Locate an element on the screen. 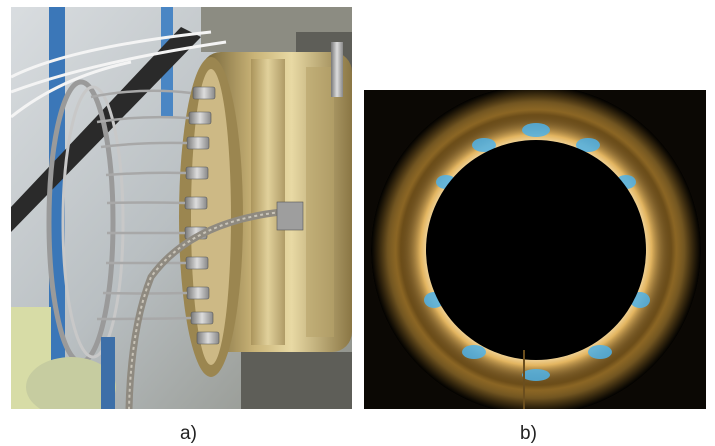 Image resolution: width=715 pixels, height=446 pixels. panel-b-caption: b) is located at coordinates (528, 433).